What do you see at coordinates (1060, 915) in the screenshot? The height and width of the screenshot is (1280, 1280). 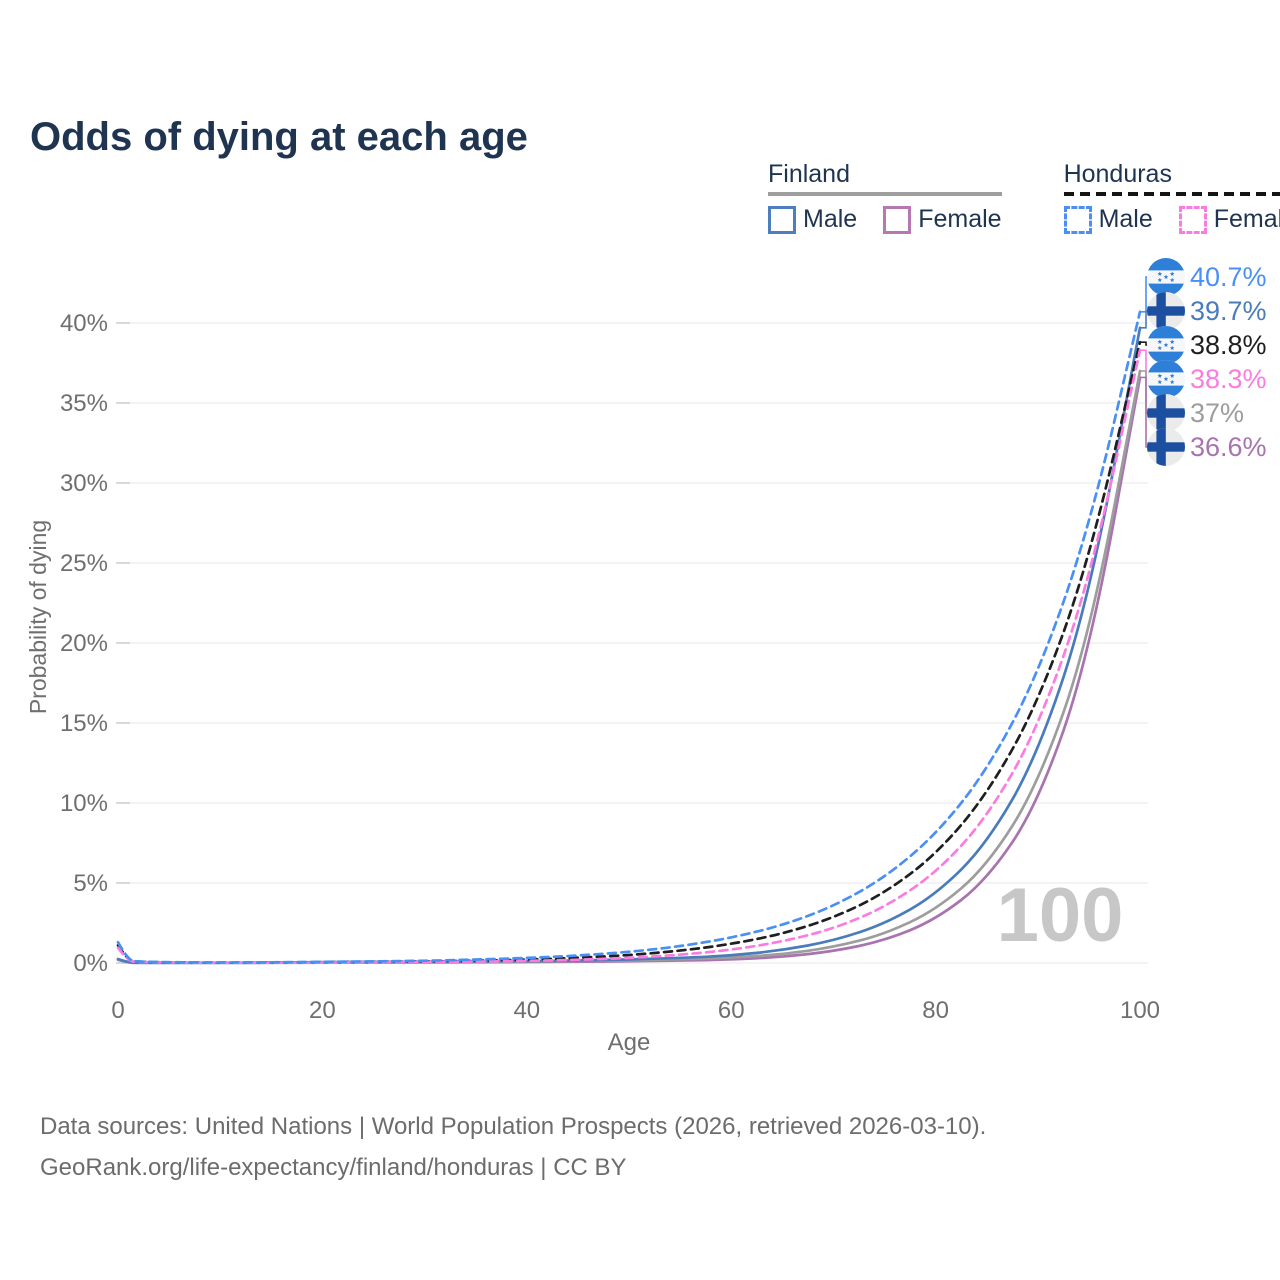 I see `age-watermark: 100` at bounding box center [1060, 915].